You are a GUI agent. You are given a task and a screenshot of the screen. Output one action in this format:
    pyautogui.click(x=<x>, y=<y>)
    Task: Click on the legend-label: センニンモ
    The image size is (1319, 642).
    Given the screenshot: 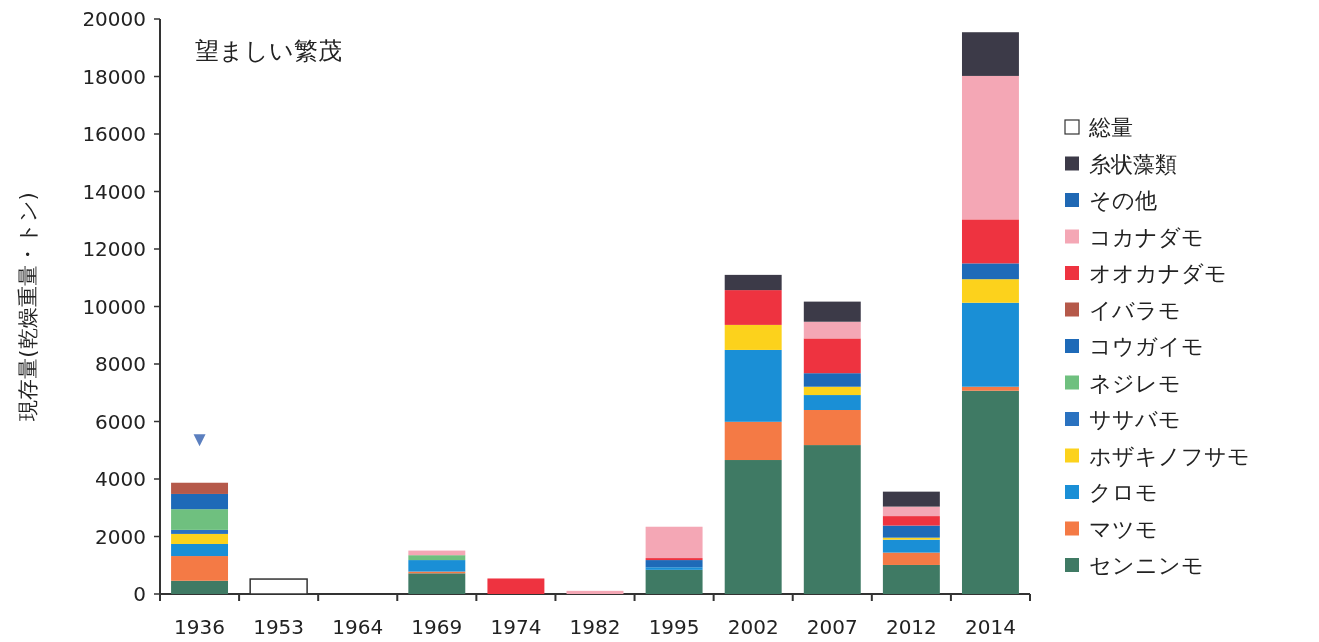 What is the action you would take?
    pyautogui.click(x=1146, y=565)
    